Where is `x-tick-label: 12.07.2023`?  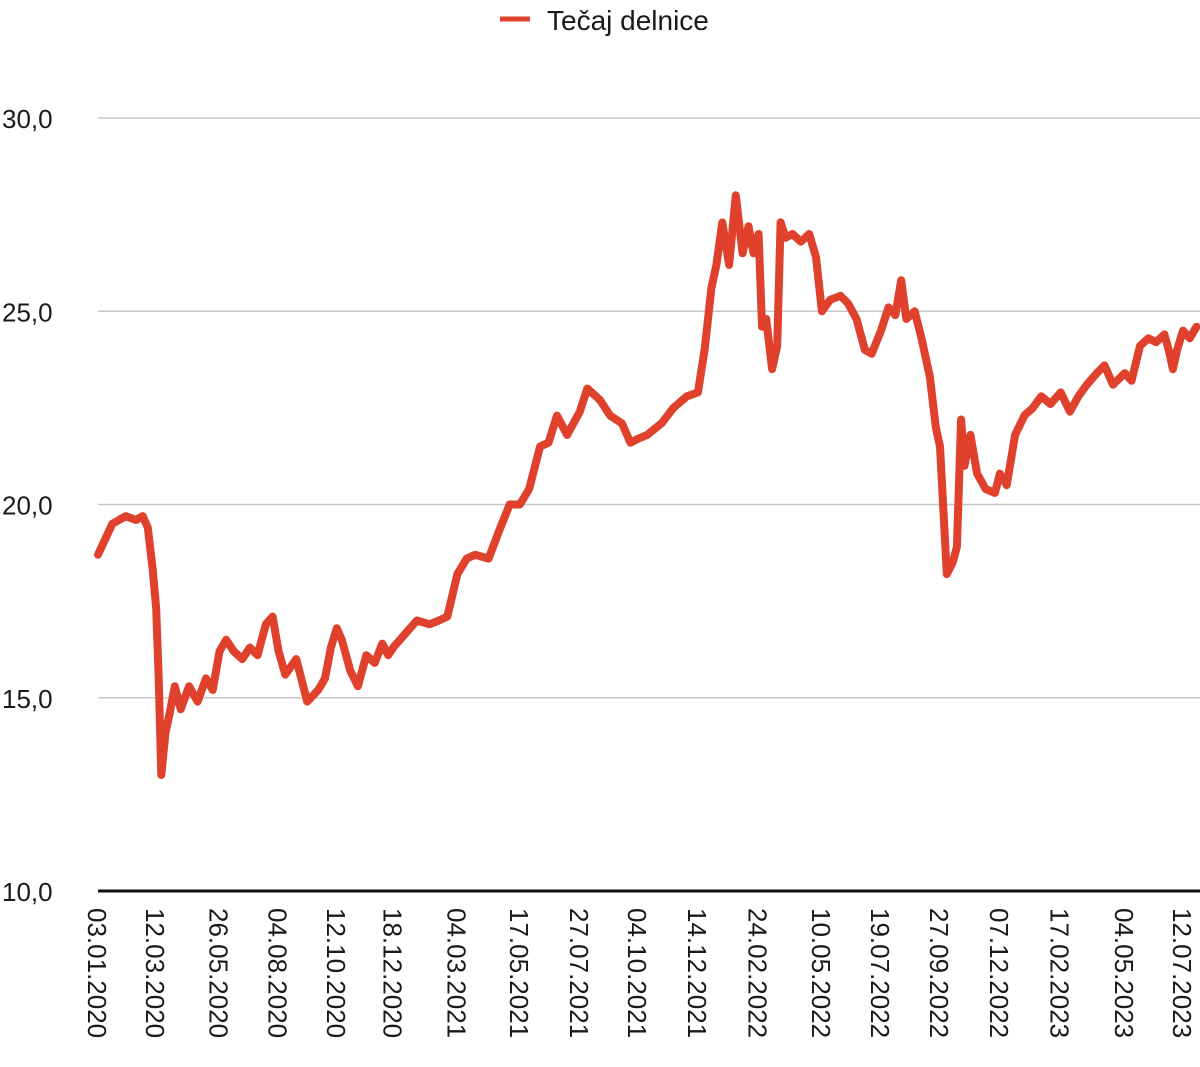 x-tick-label: 12.07.2023 is located at coordinates (1182, 973).